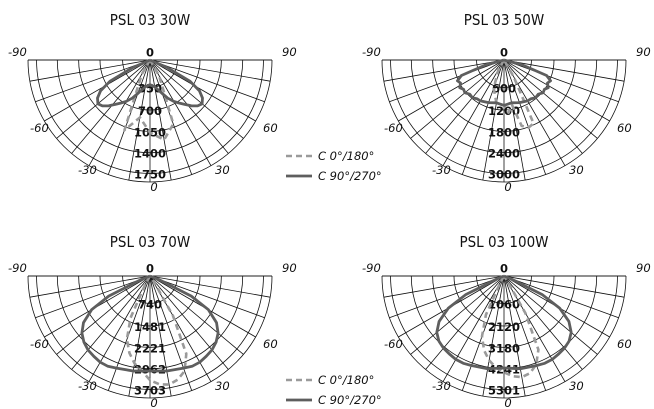 The width and height of the screenshot is (654, 409). I want to click on ring-label: 700, so click(150, 111).